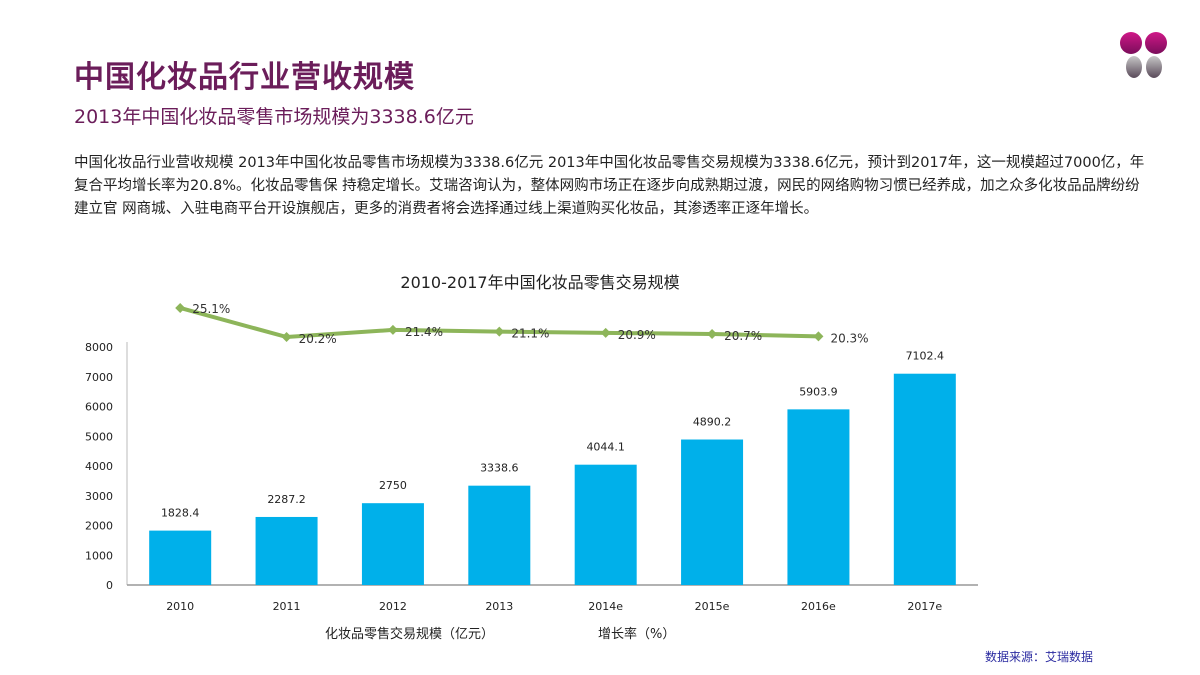 This screenshot has height=675, width=1200. What do you see at coordinates (99, 436) in the screenshot?
I see `y-tick-label: 5000` at bounding box center [99, 436].